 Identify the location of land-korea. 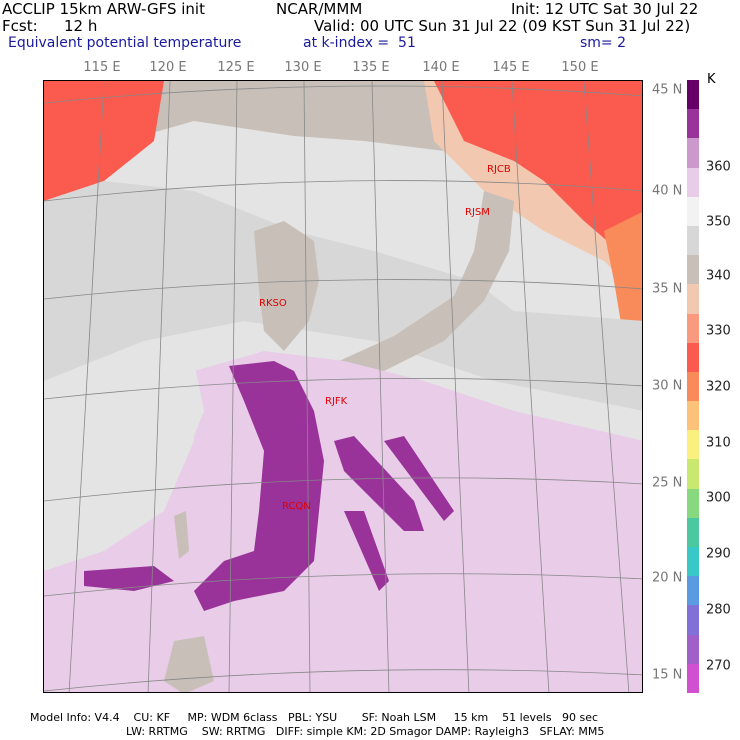
(286, 286).